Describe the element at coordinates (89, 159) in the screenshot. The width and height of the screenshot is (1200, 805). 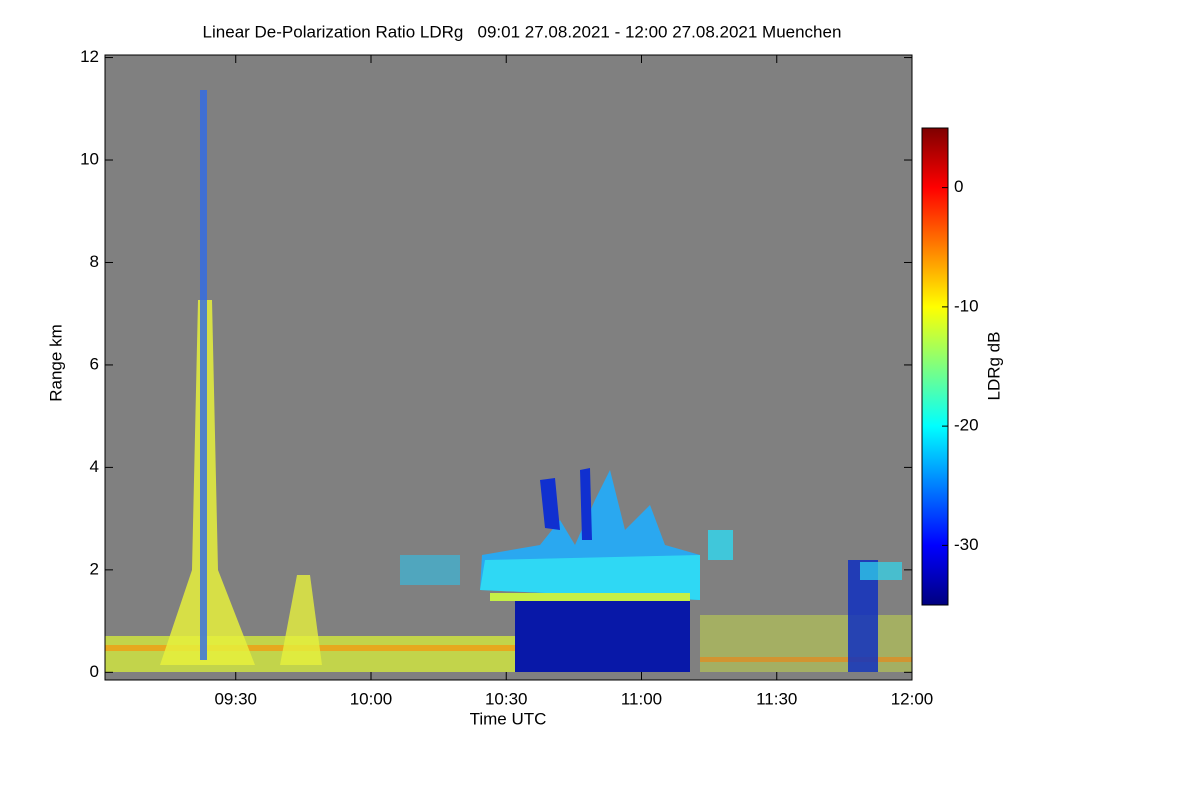
I see `y-tick-label: 10` at that location.